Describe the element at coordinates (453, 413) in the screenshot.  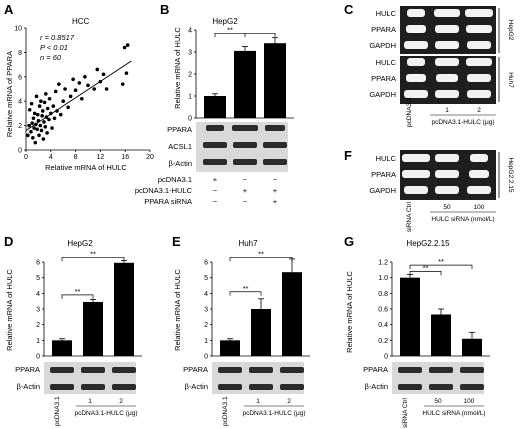
I see `xlabel-g: HULC siRNA (nmol/L)` at that location.